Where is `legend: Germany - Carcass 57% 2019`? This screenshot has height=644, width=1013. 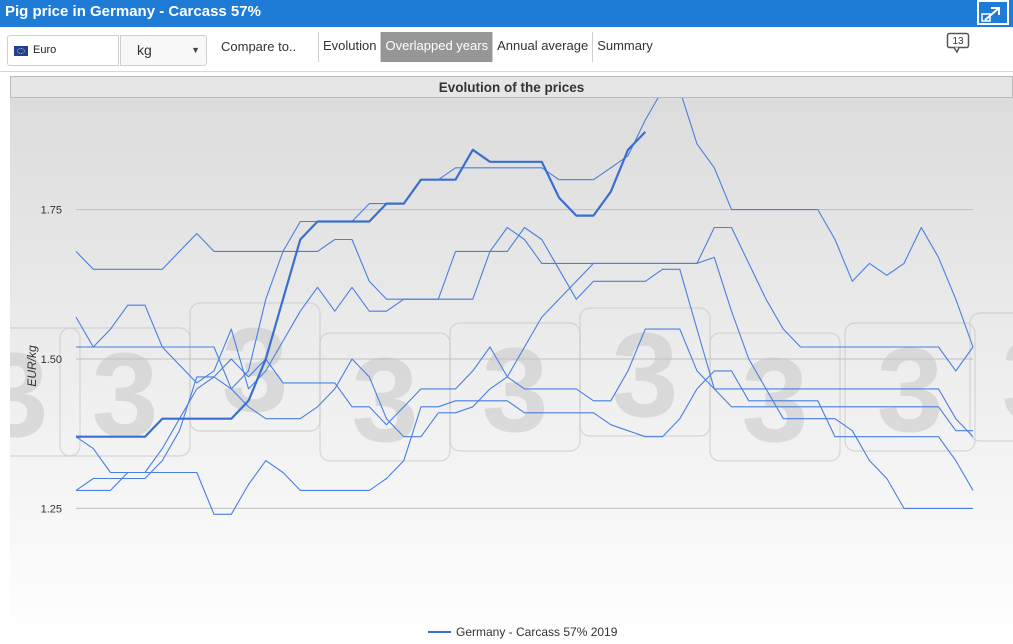
legend: Germany - Carcass 57% 2019 is located at coordinates (523, 632).